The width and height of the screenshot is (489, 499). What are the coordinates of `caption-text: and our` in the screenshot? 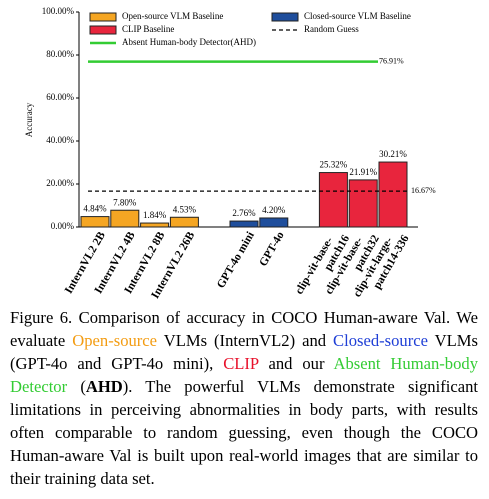 It's located at (296, 363).